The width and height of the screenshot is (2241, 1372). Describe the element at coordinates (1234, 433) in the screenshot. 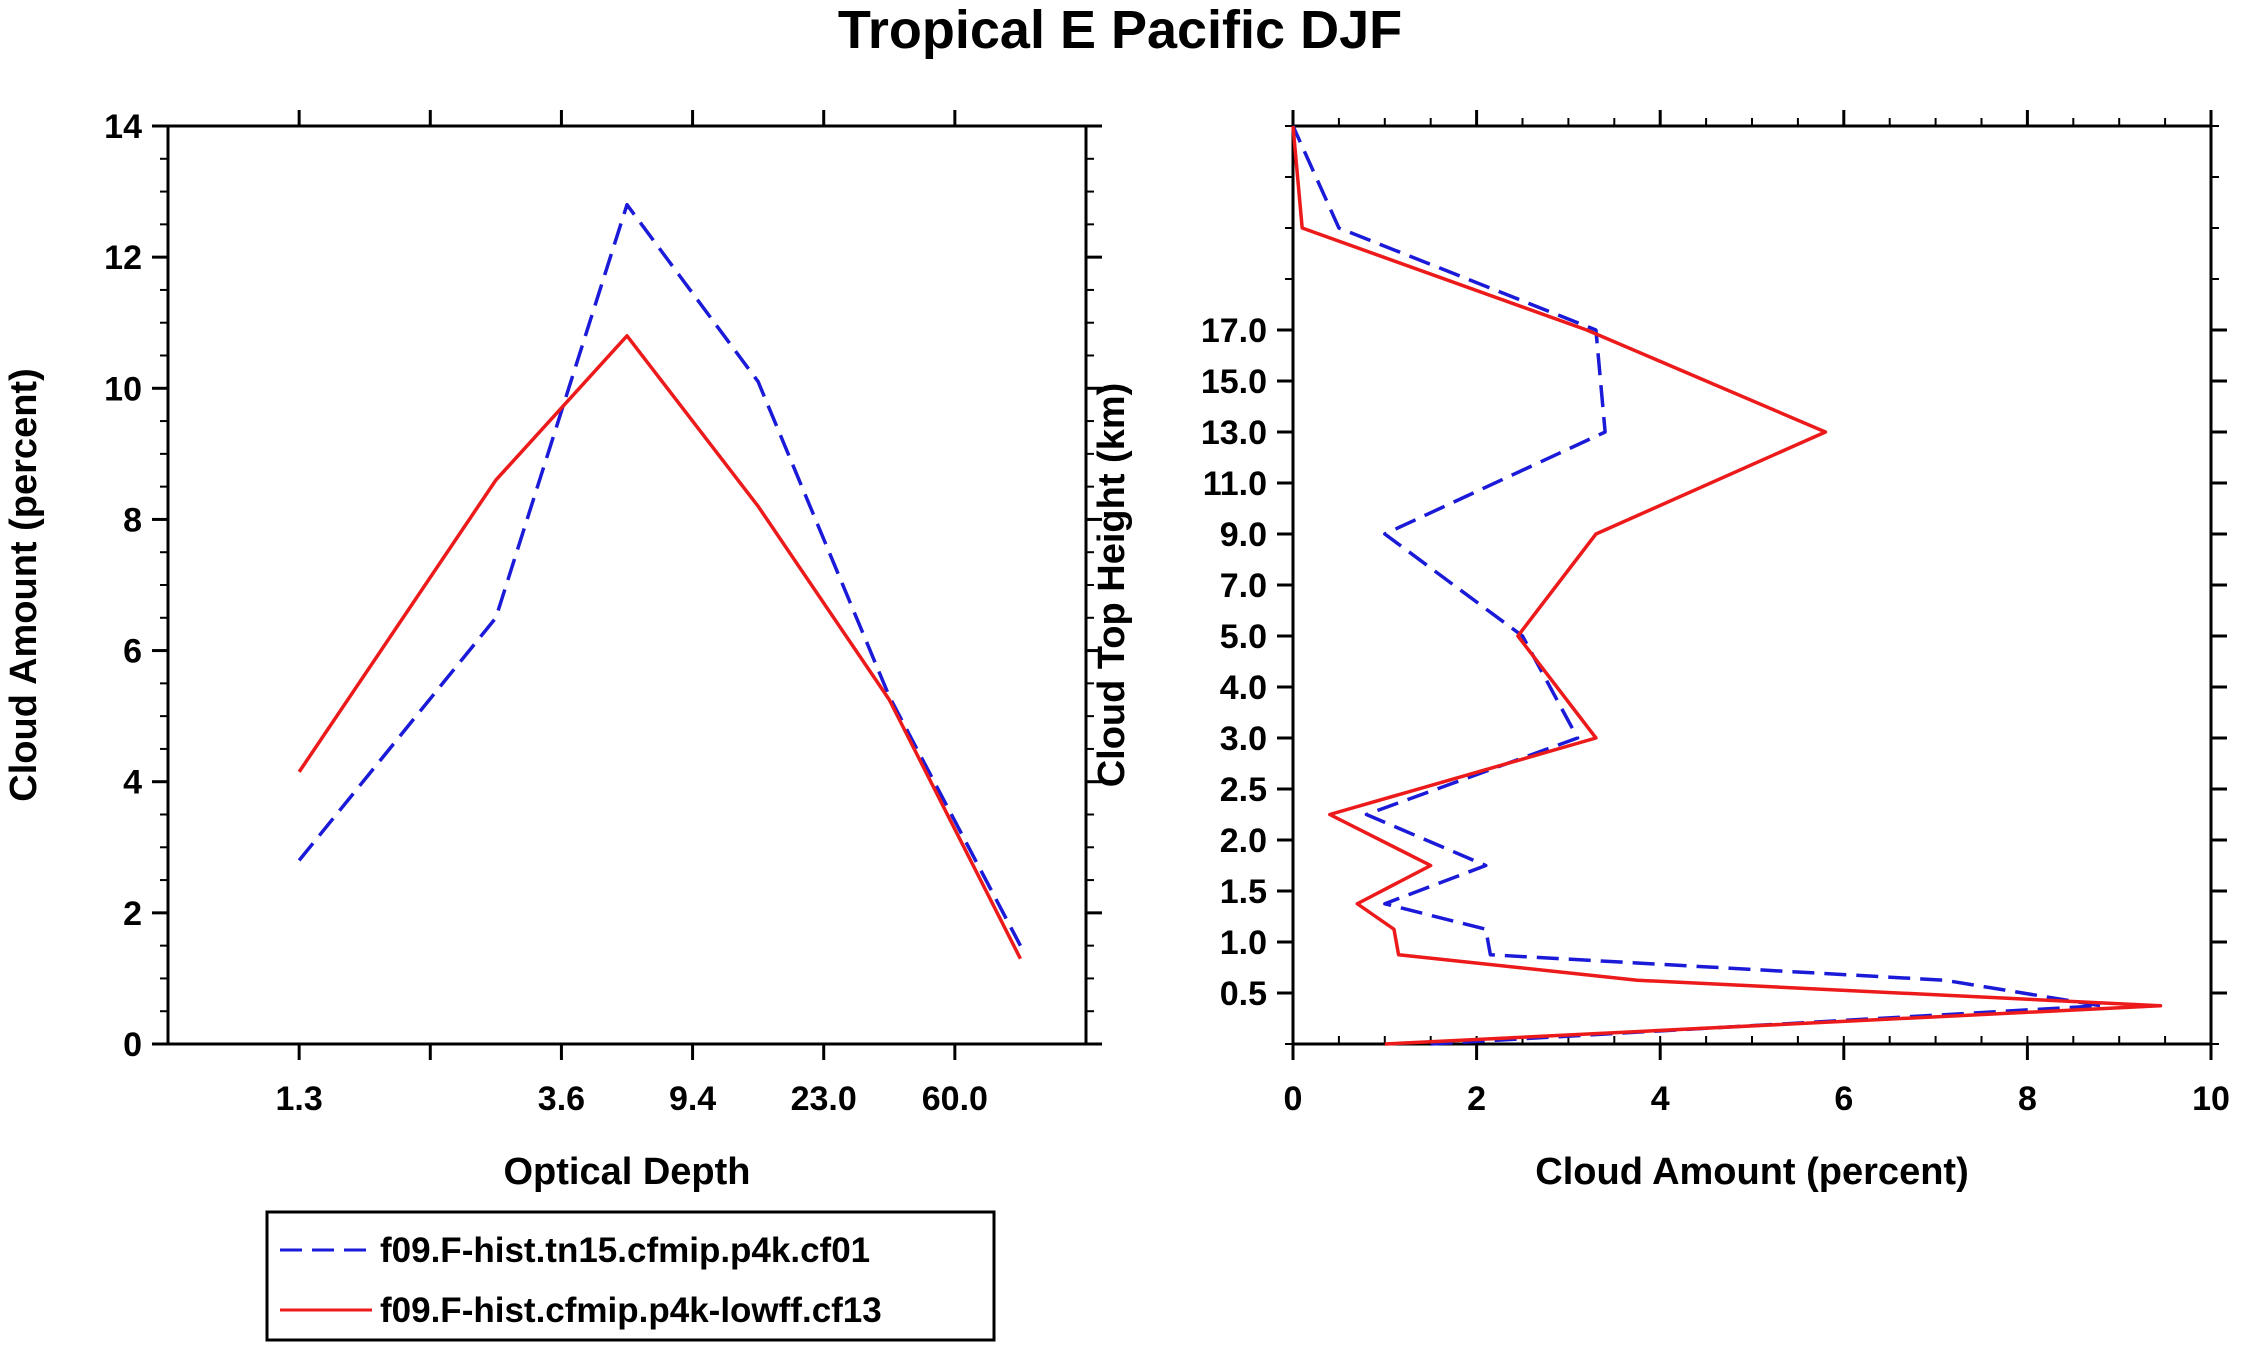

I see `right-y-tick-label: 13.0` at that location.